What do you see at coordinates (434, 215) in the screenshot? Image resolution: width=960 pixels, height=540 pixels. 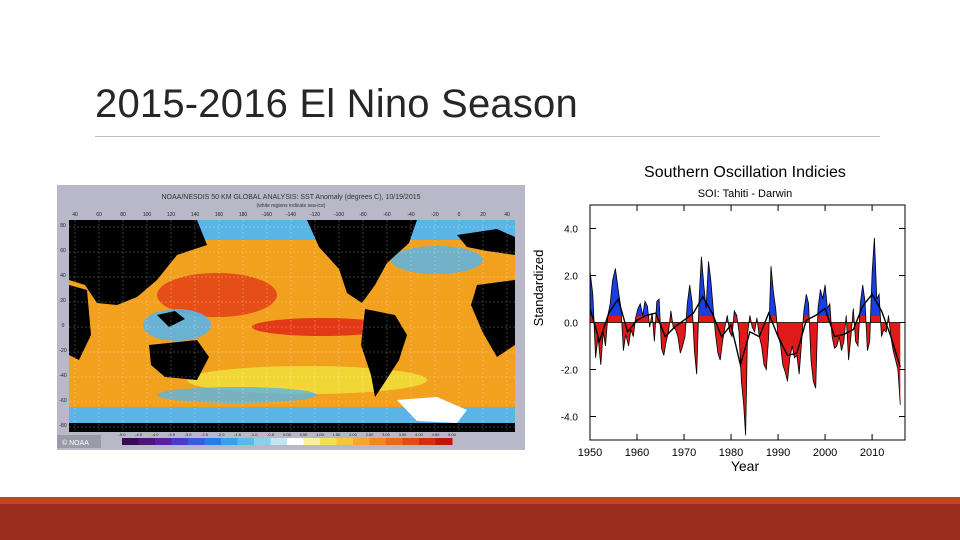 I see `map-lon-label: -20` at bounding box center [434, 215].